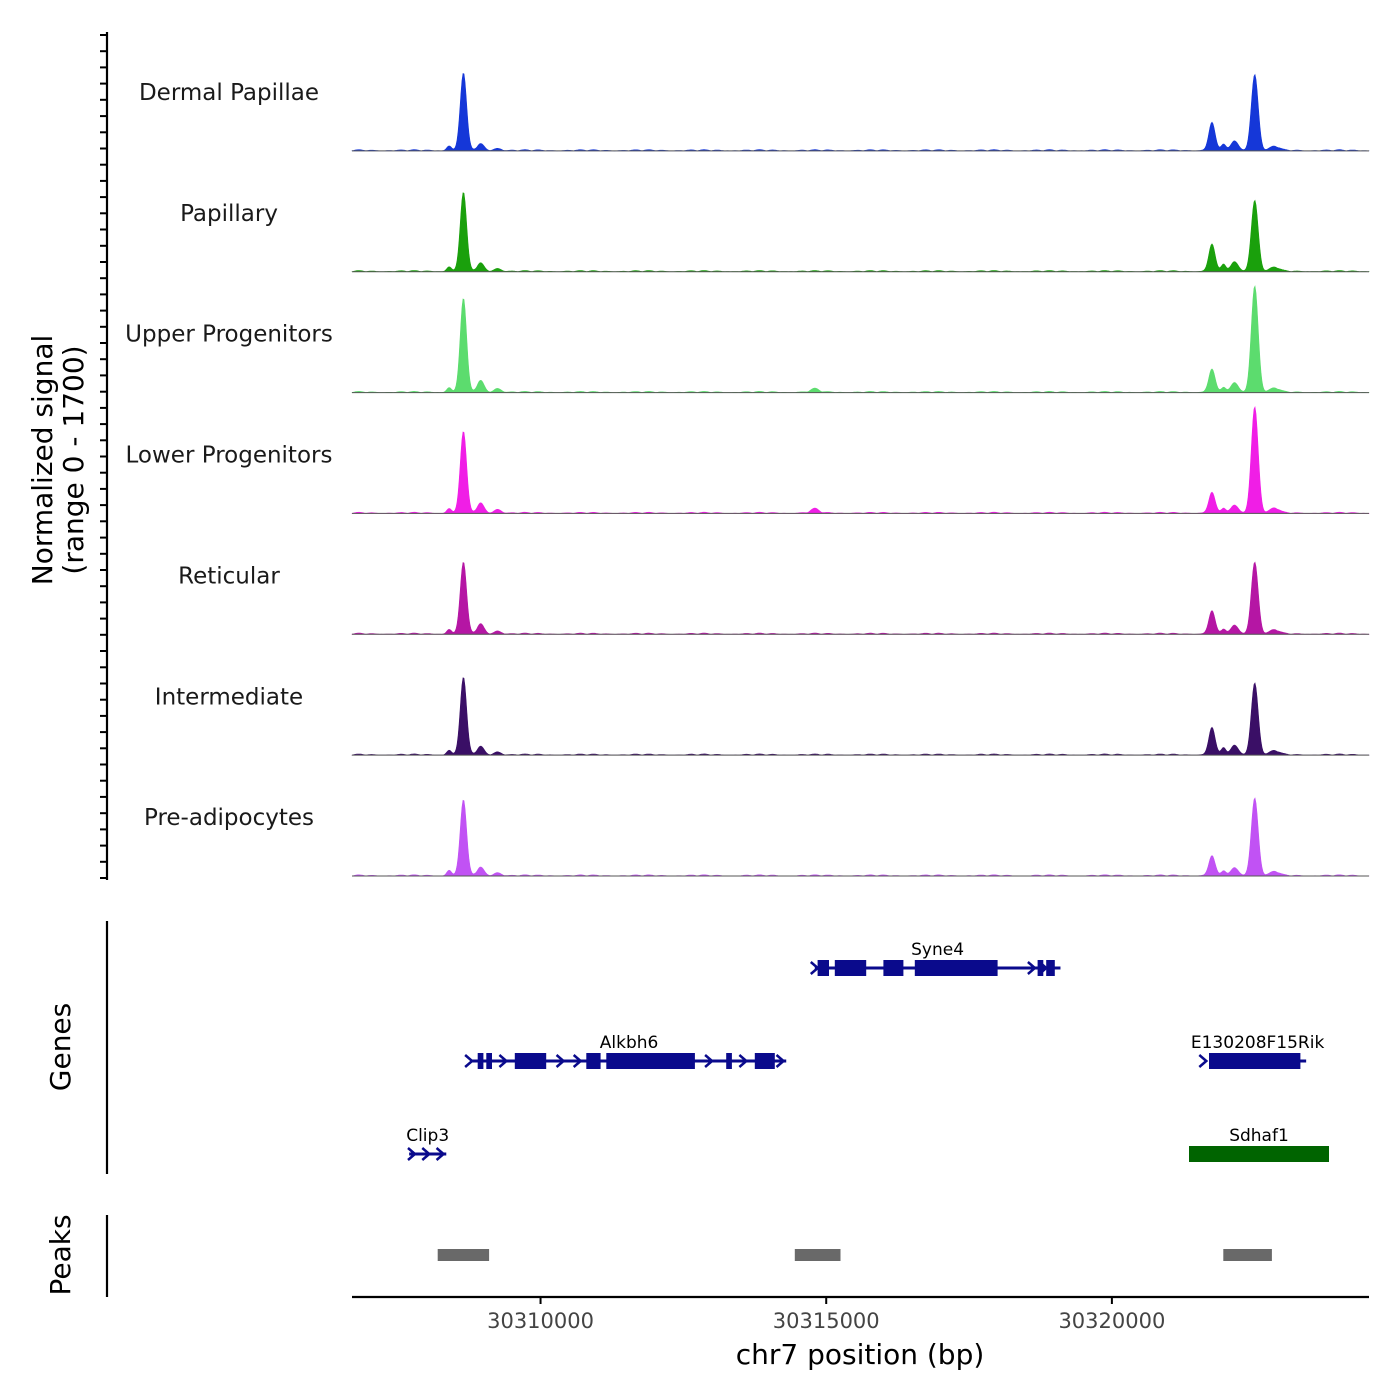 Image resolution: width=1400 pixels, height=1400 pixels. I want to click on y-axis-title-line1: Normalized signal, so click(42, 460).